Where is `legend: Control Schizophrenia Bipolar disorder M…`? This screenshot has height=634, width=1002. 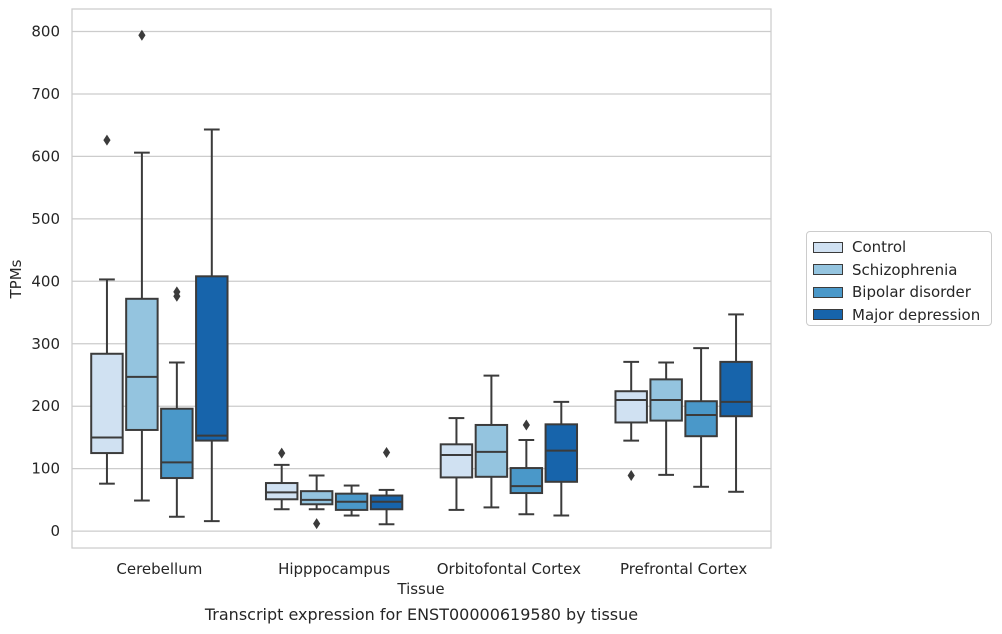 legend: Control Schizophrenia Bipolar disorder M… is located at coordinates (899, 278).